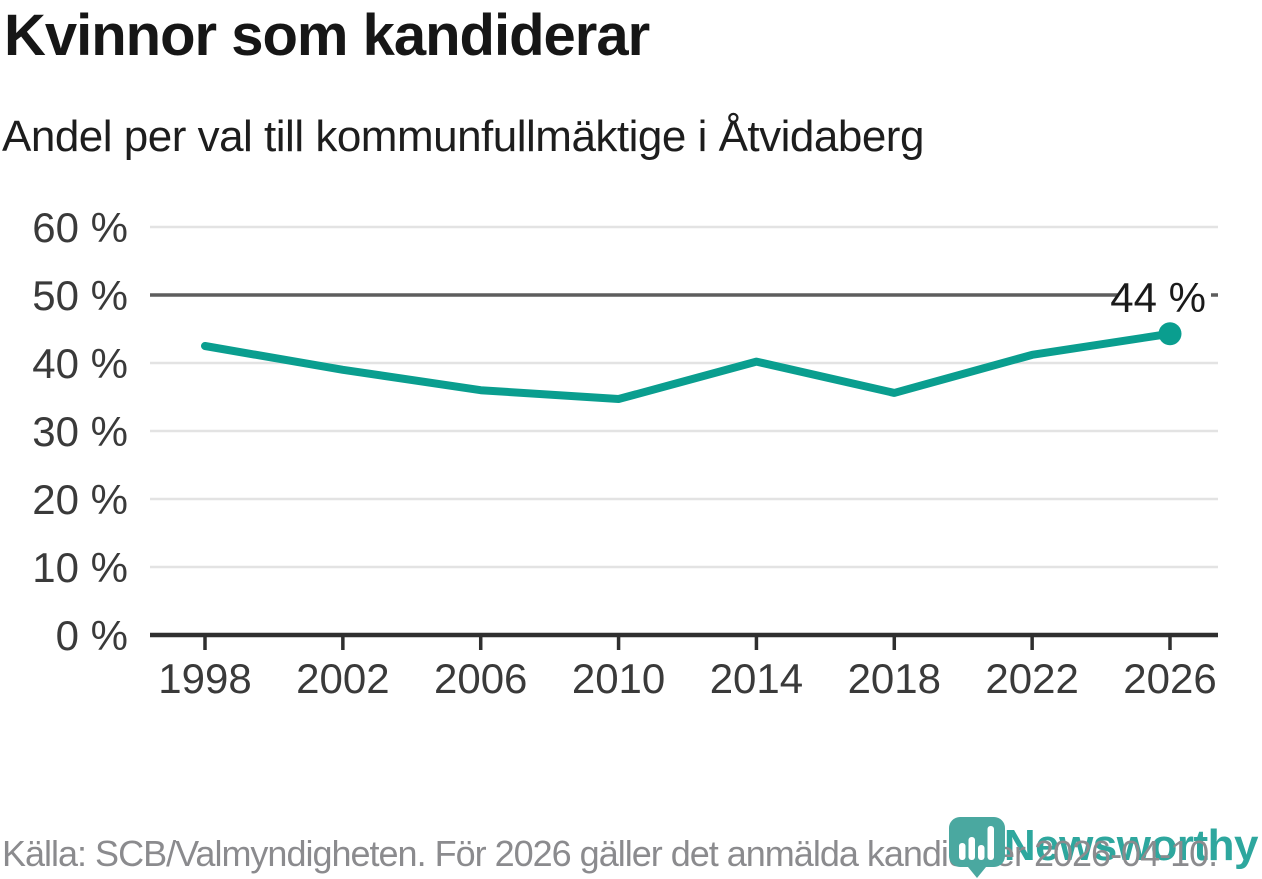  I want to click on newsworthy-pin-barchart-icon, so click(977, 847).